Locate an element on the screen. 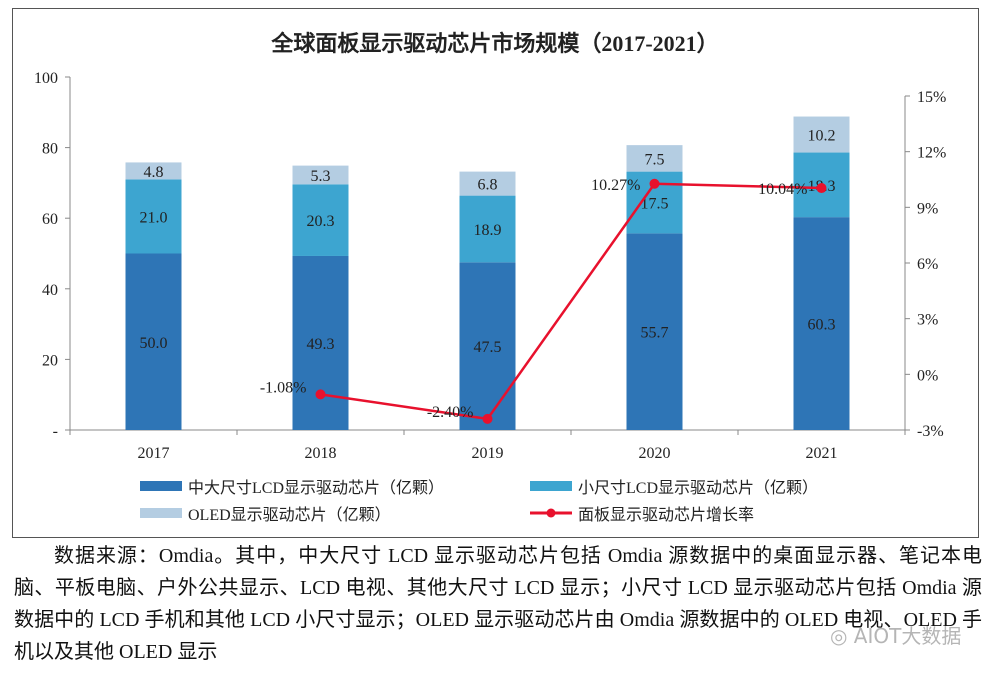 The height and width of the screenshot is (675, 990). bar-data-label: 4.8 is located at coordinates (154, 172).